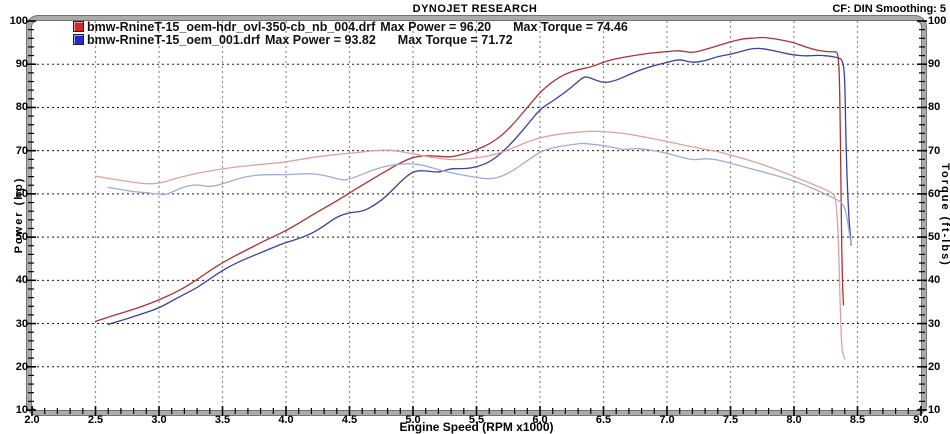 The height and width of the screenshot is (434, 950). I want to click on rpm-tick-label: 5.5, so click(476, 420).